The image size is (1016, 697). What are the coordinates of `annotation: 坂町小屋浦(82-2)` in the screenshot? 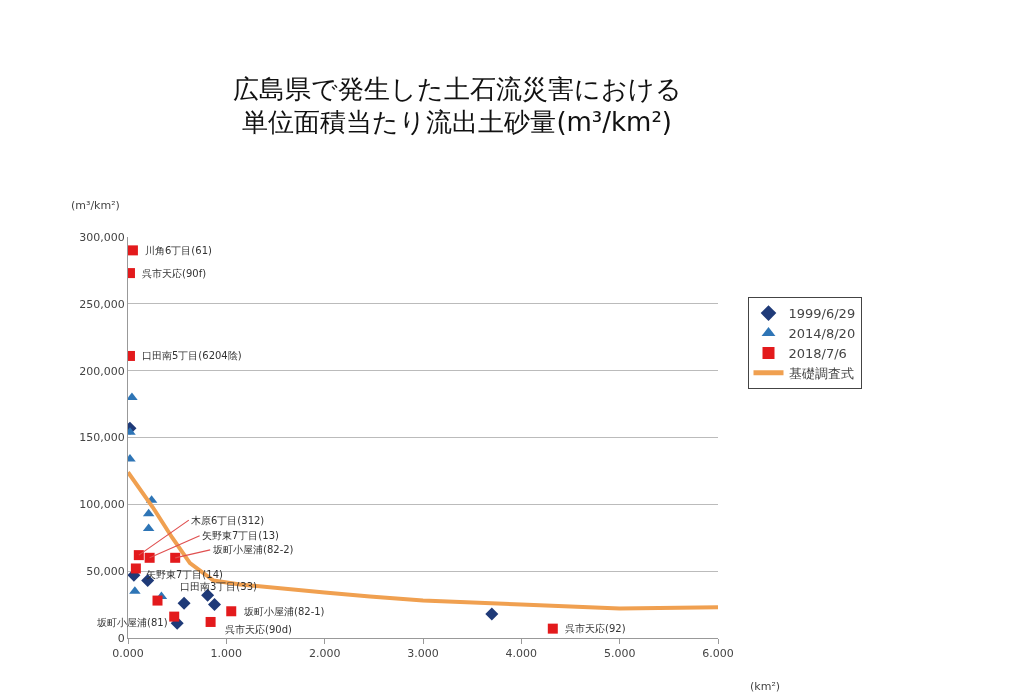 It's located at (253, 549).